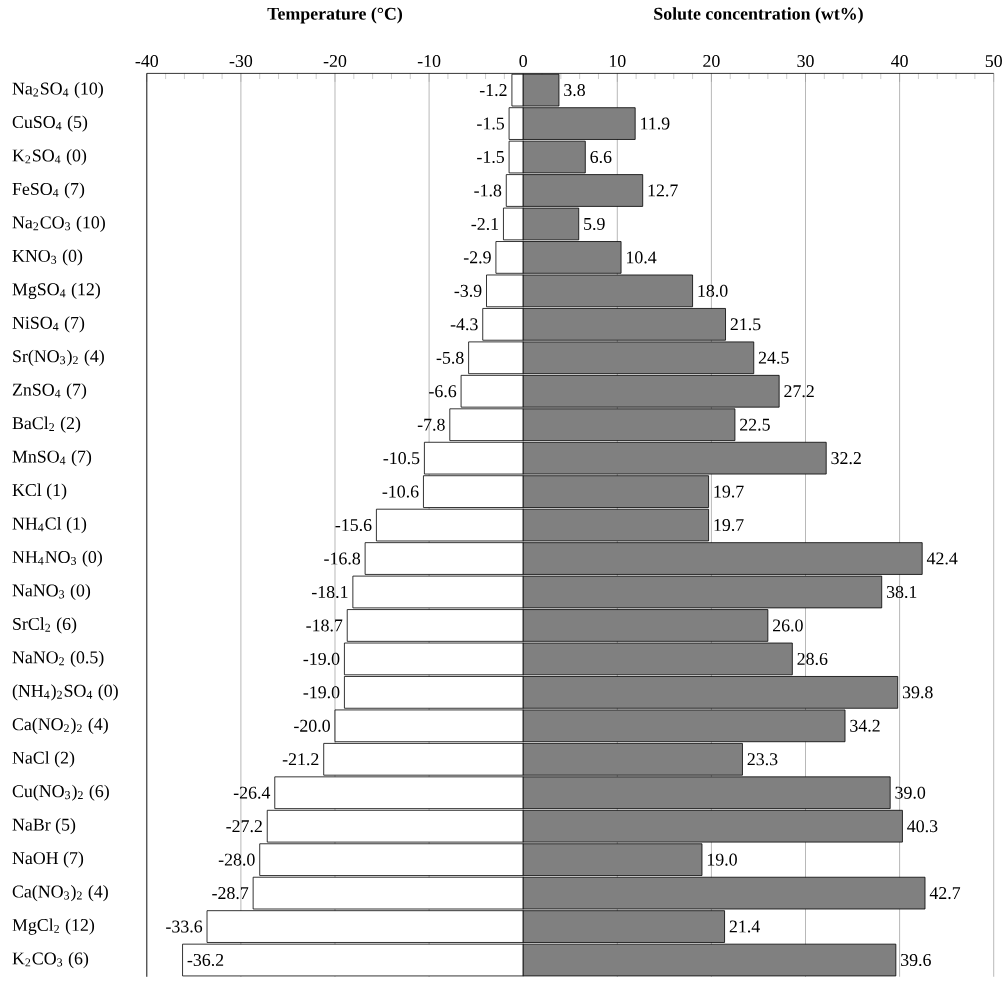 The width and height of the screenshot is (1005, 988). Describe the element at coordinates (60, 792) in the screenshot. I see `y-tick-label: Cu(NO$_{3}$)$_{2}$ (6)` at that location.